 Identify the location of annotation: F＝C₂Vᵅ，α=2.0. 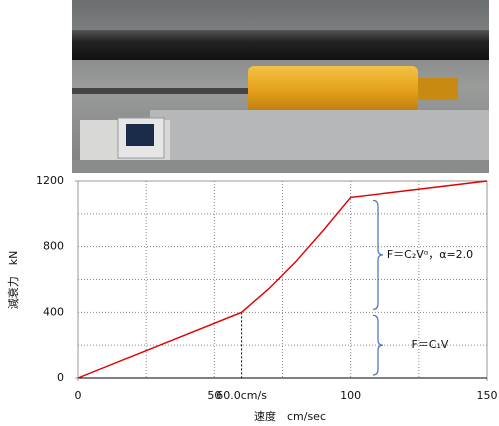
(430, 254).